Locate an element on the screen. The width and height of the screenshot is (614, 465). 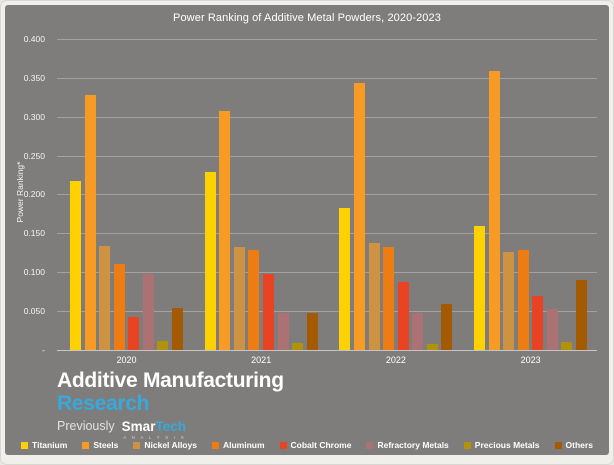
logo-previously-label: Previously is located at coordinates (86, 426).